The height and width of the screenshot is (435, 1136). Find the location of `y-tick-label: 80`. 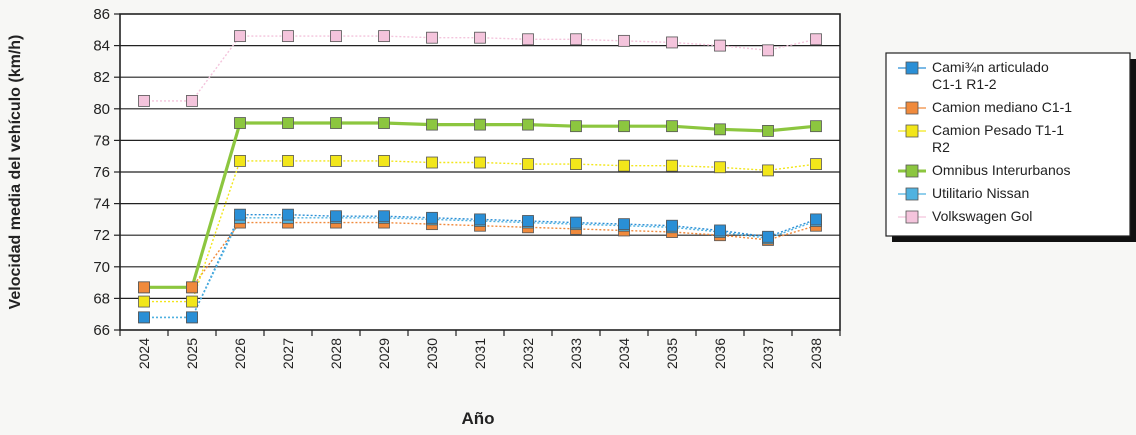

y-tick-label: 80 is located at coordinates (101, 109).